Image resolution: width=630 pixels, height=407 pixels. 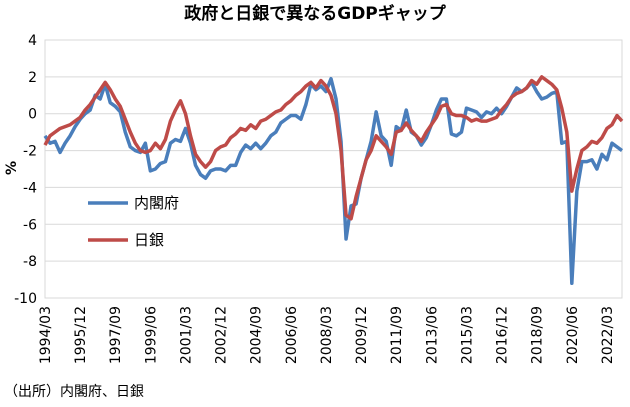 What do you see at coordinates (467, 335) in the screenshot?
I see `x-tick-label: 2015/03` at bounding box center [467, 335].